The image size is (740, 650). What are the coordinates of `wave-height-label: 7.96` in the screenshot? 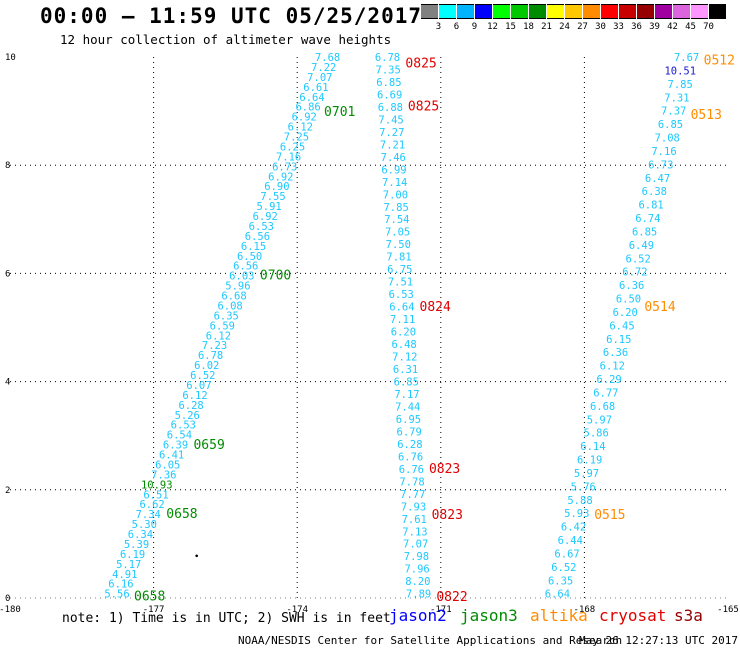 It's located at (416, 570).